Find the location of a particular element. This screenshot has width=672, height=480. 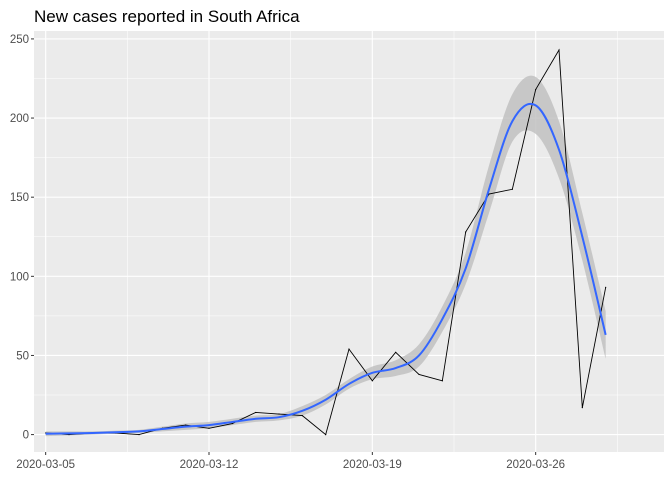

x-axis: 2020-03-05 2020-03-12 2020-03-19 2020-03-26 is located at coordinates (290, 461).